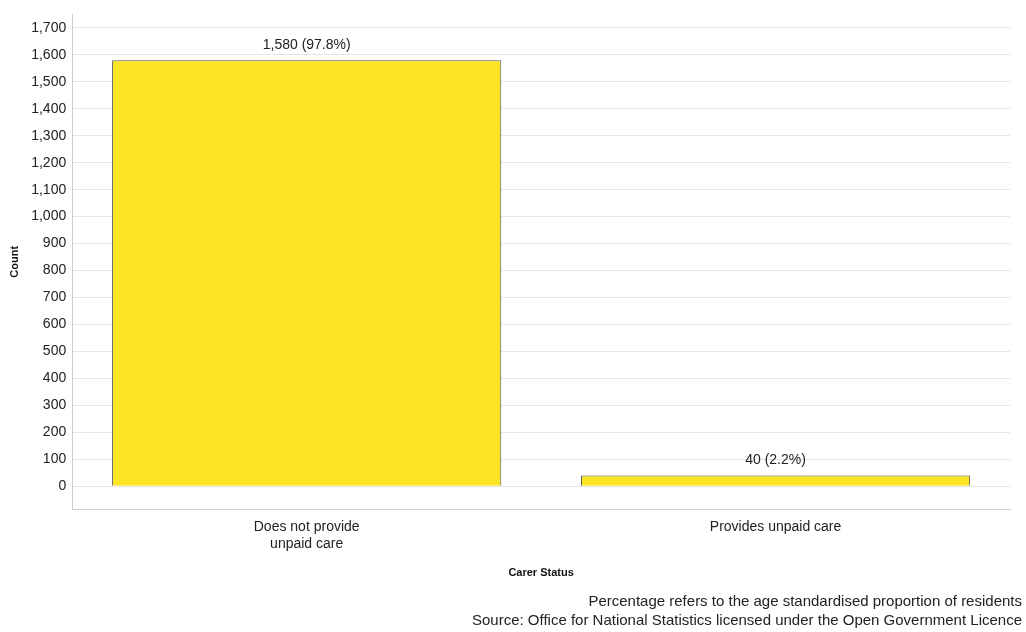 The image size is (1026, 632). What do you see at coordinates (775, 526) in the screenshot?
I see `x-tick-label: Provides unpaid care` at bounding box center [775, 526].